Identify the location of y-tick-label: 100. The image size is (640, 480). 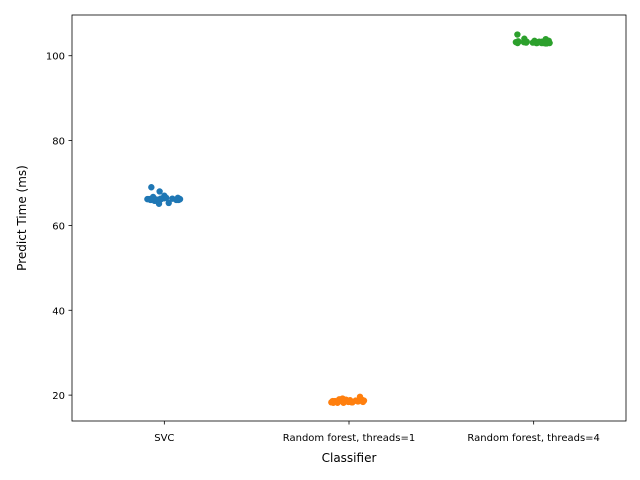
(55, 57).